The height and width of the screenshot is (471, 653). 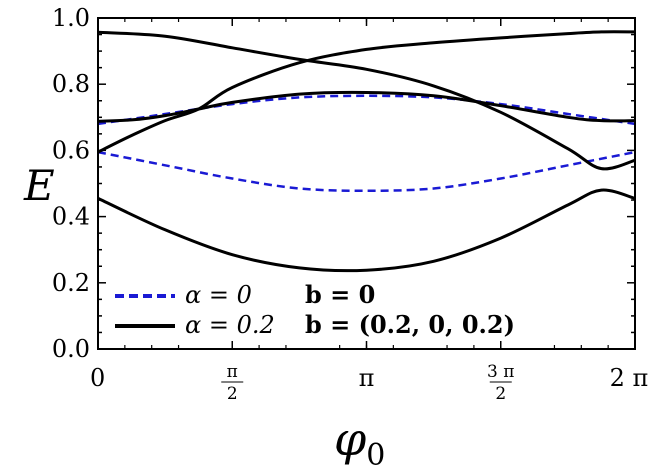 I want to click on x-tick-fraction: 3 π2, so click(x=500, y=383).